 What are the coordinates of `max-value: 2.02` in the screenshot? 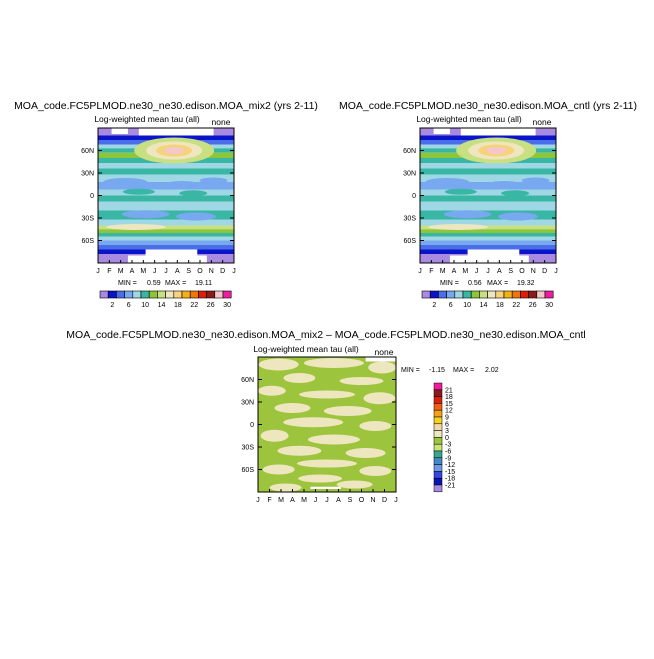 It's located at (492, 370).